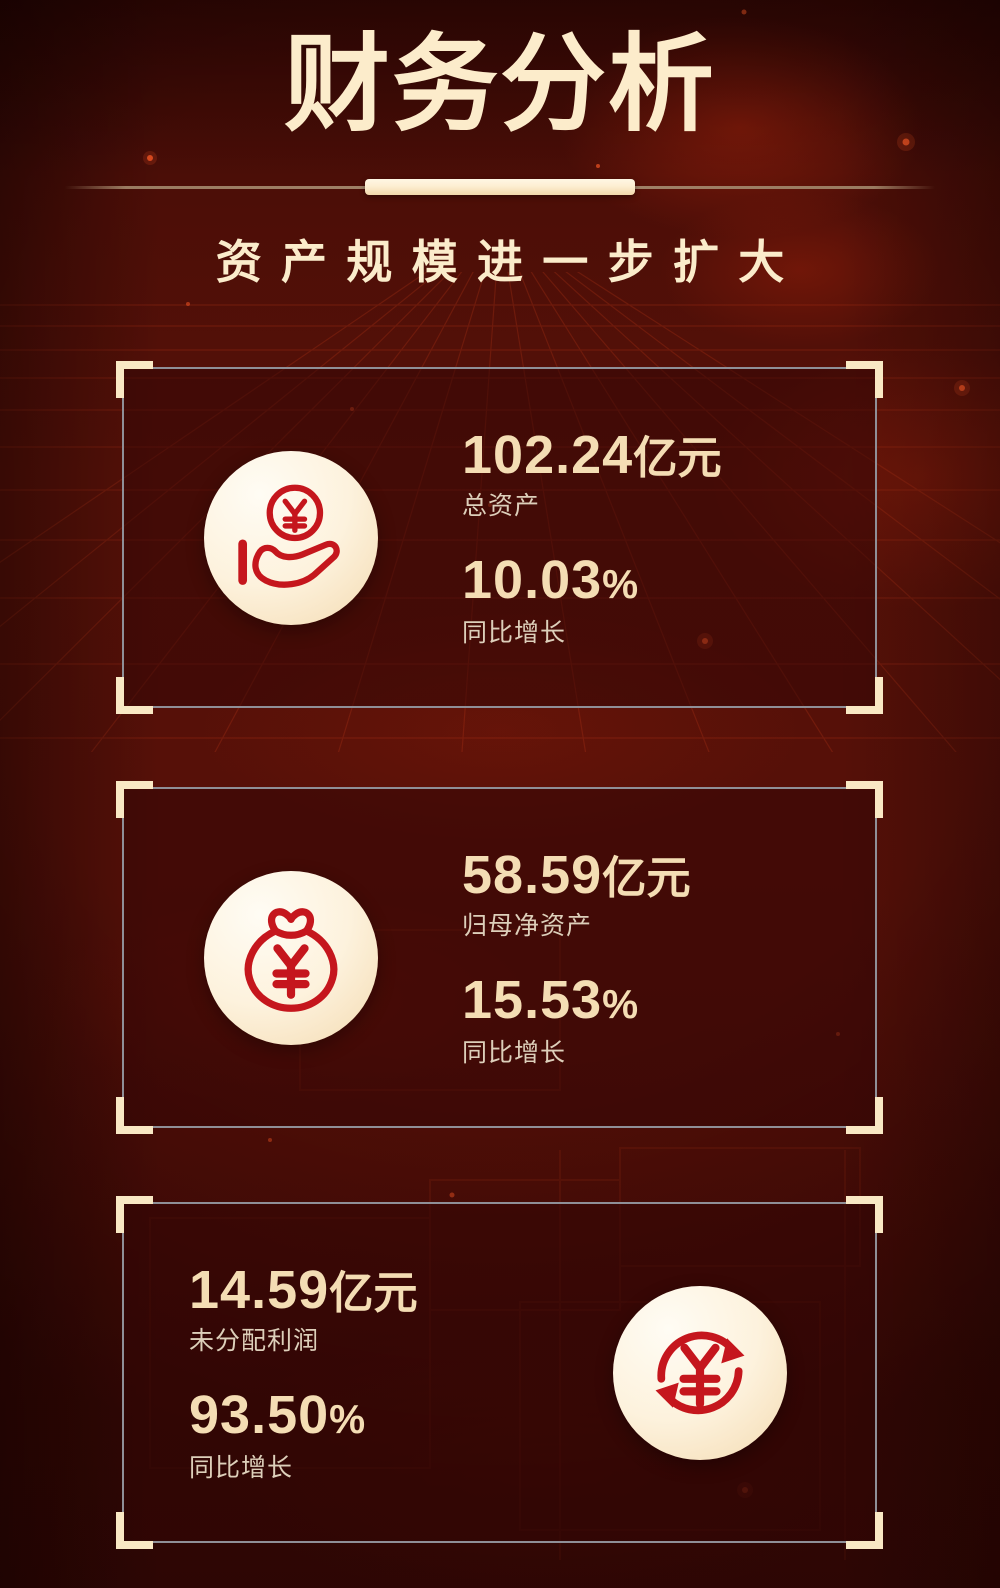 This screenshot has height=1588, width=1000. I want to click on money-bag-icon, so click(291, 959).